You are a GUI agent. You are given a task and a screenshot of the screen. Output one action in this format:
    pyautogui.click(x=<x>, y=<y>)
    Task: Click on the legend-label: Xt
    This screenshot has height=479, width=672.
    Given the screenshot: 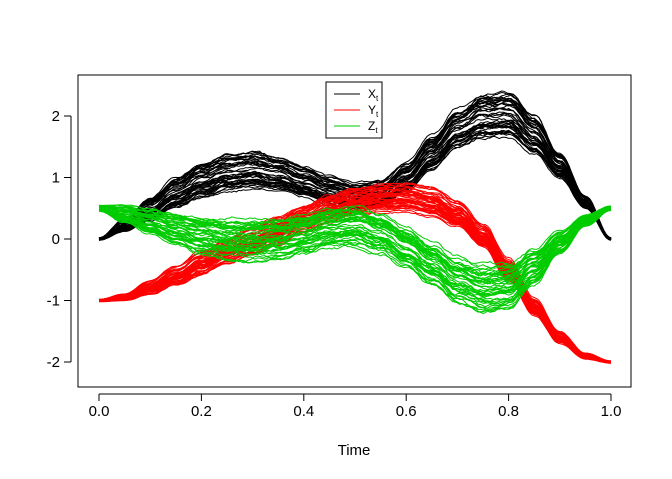 What is the action you would take?
    pyautogui.click(x=373, y=95)
    